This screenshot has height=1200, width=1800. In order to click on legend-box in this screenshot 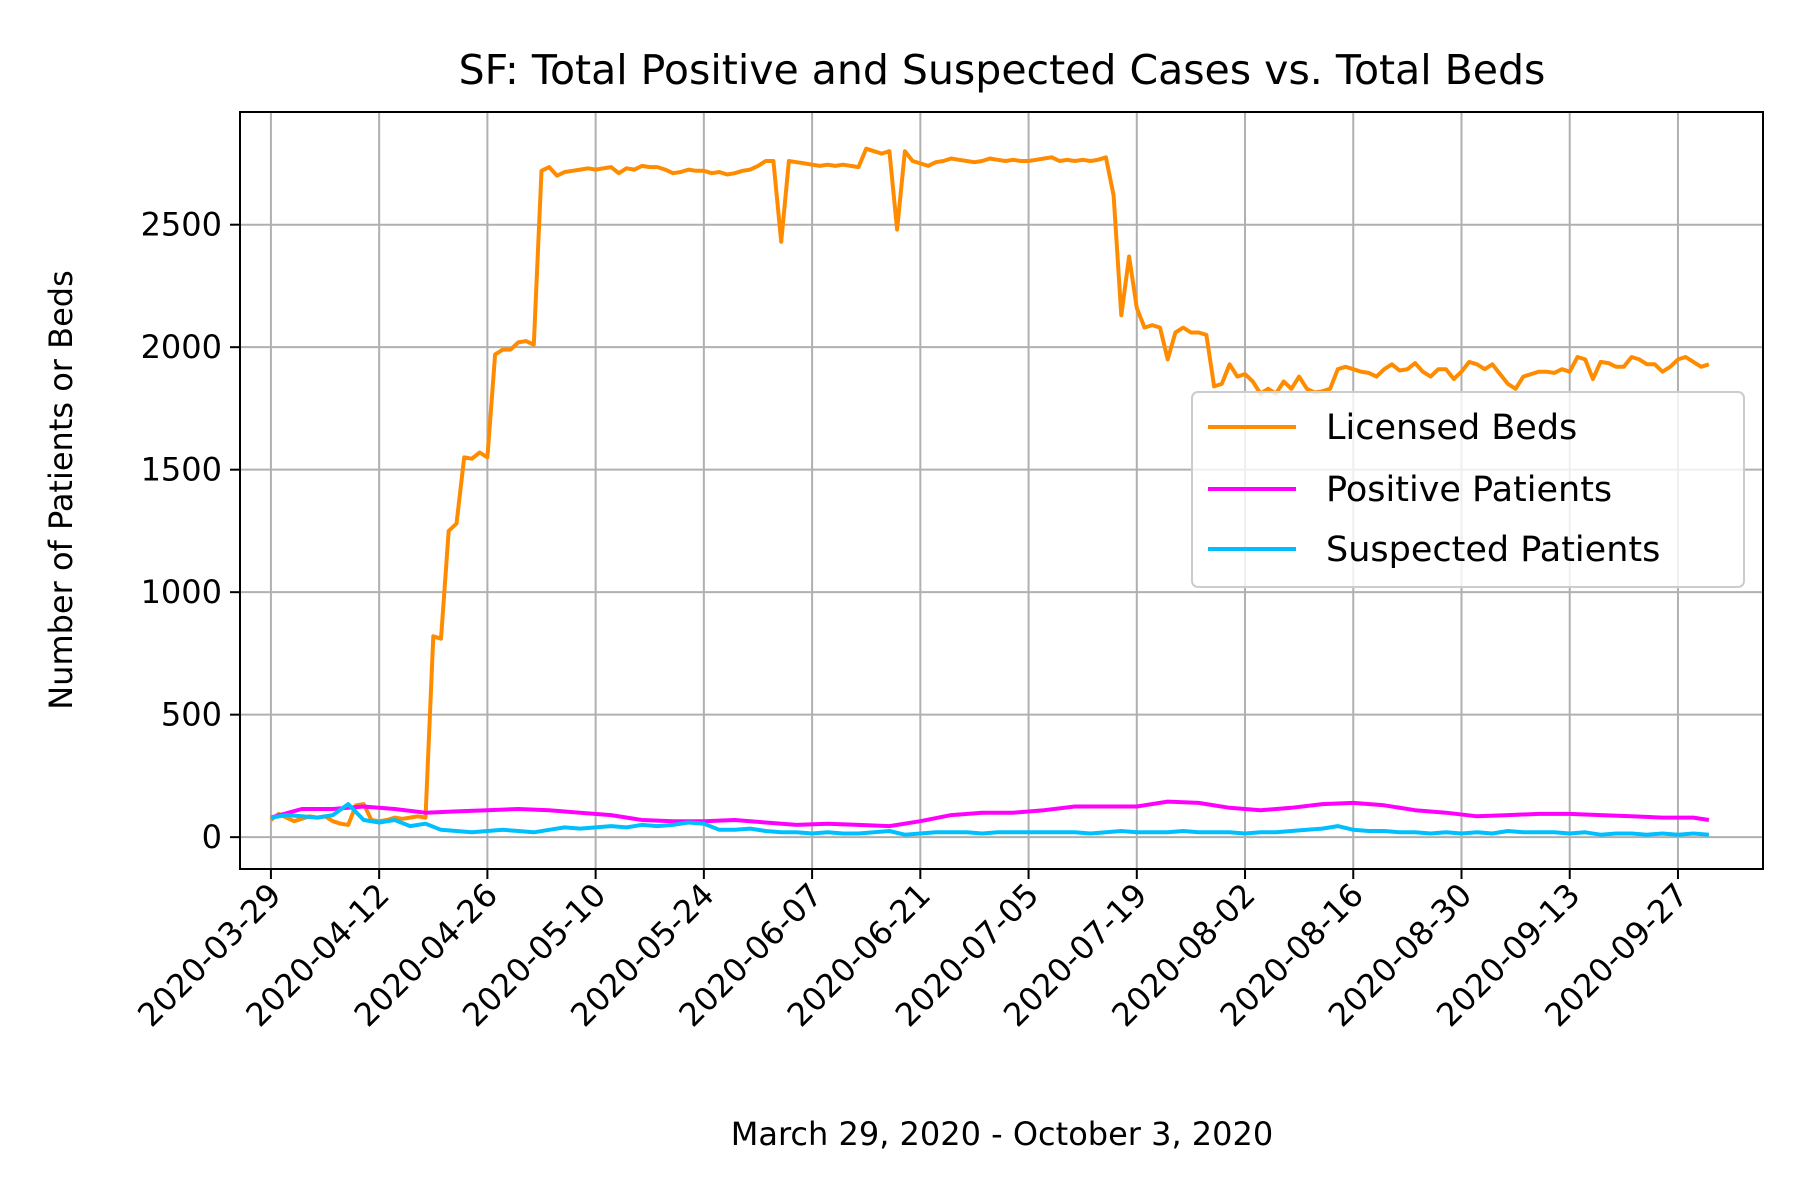, I will do `click(1468, 489)`.